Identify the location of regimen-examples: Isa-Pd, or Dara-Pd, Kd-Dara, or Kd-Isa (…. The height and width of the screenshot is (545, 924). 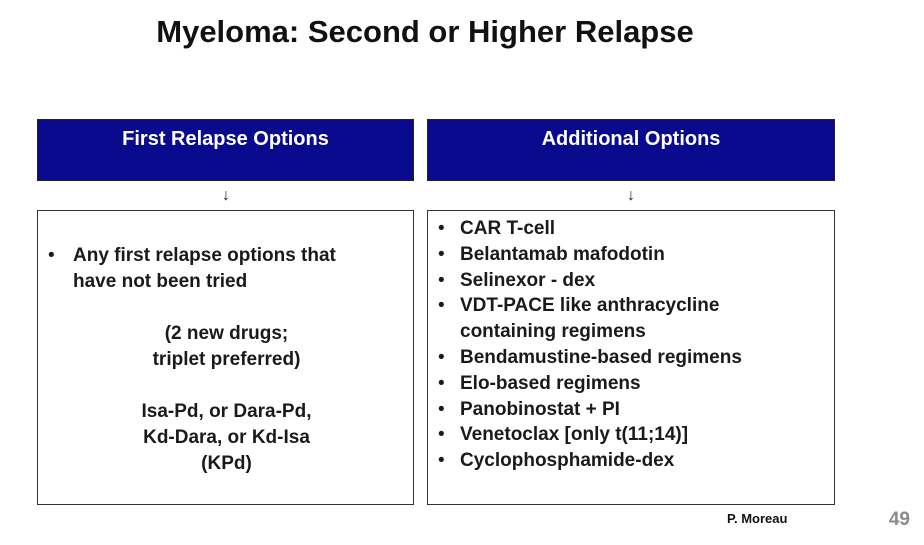
(226, 438).